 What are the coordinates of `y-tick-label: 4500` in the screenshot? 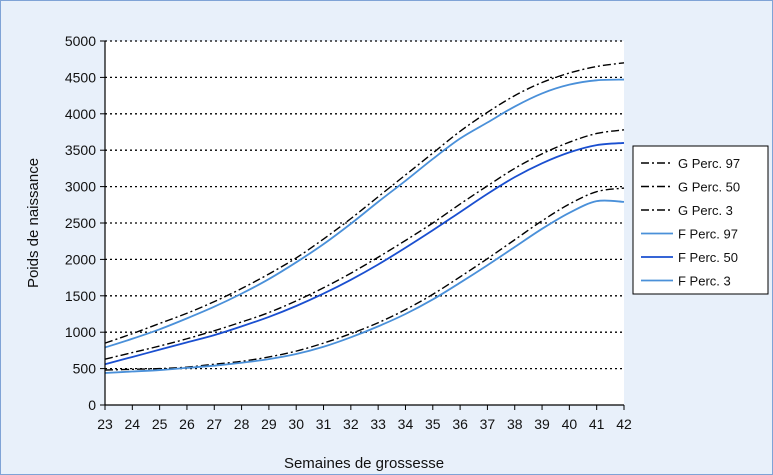 It's located at (80, 77).